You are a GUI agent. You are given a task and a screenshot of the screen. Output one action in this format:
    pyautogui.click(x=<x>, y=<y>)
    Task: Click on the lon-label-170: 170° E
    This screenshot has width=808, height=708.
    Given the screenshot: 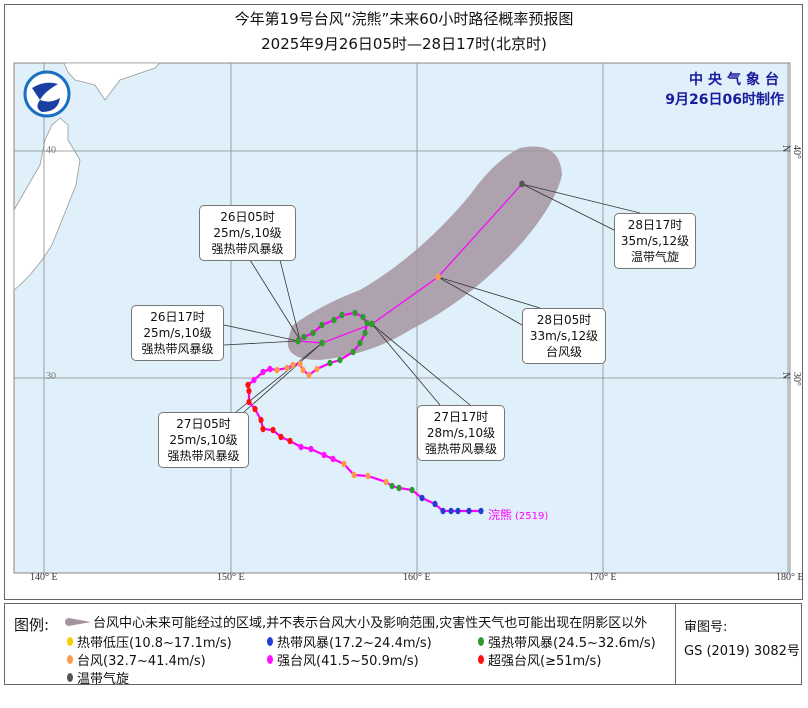 What is the action you would take?
    pyautogui.click(x=603, y=577)
    